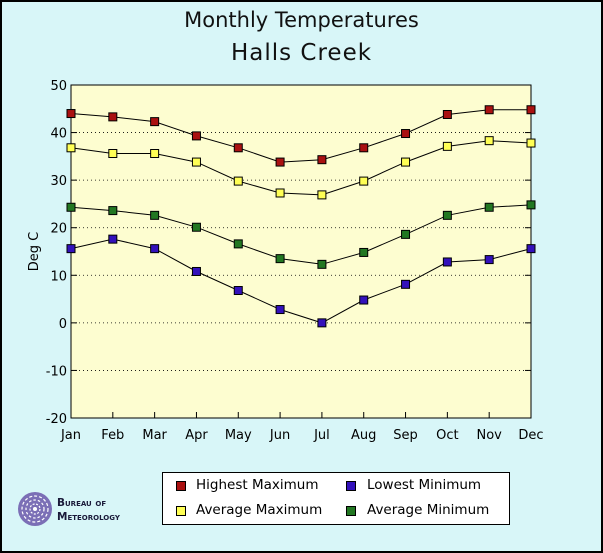 Image resolution: width=603 pixels, height=553 pixels. I want to click on y-tick-label: 50, so click(58, 86).